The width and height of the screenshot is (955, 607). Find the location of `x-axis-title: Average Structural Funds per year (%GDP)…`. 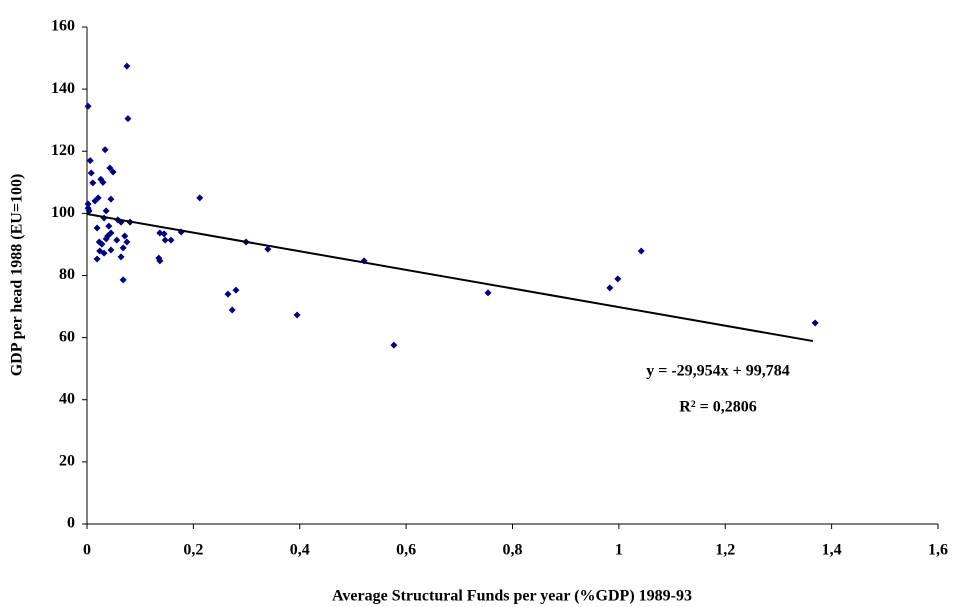

x-axis-title: Average Structural Funds per year (%GDP)… is located at coordinates (512, 596).